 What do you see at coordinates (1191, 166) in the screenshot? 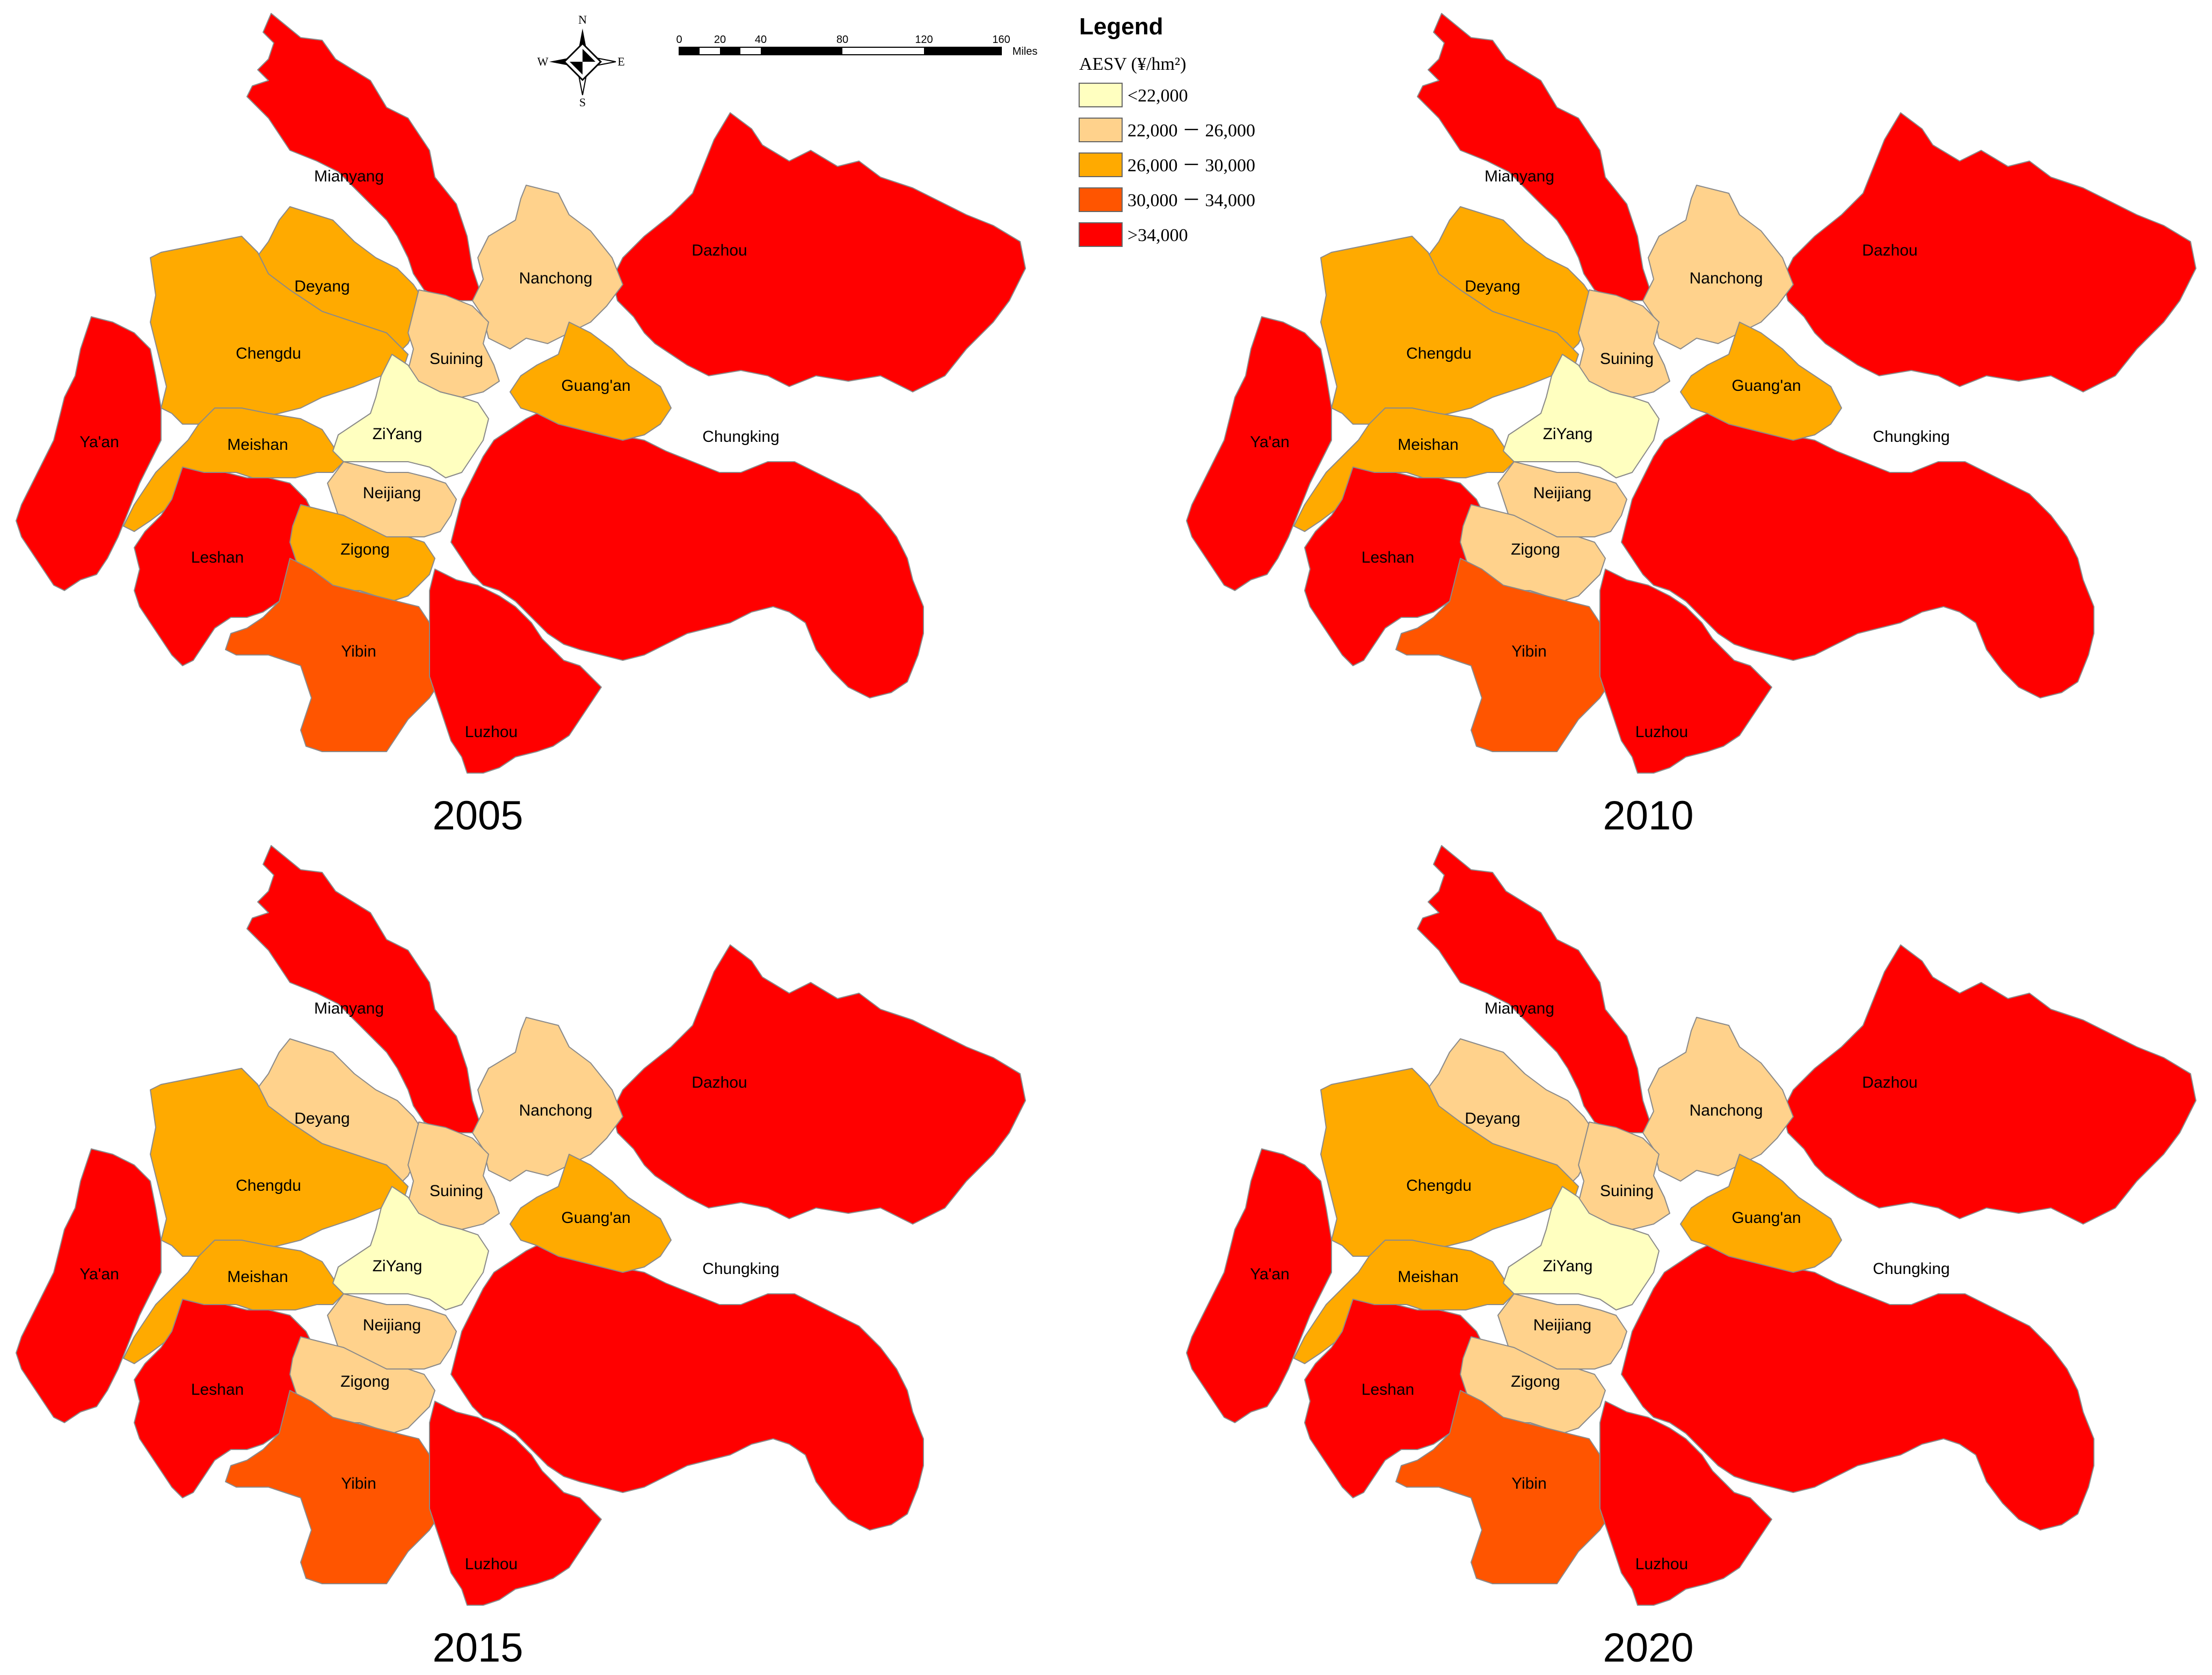
I see `legend-label: 26,000 － 30,000` at bounding box center [1191, 166].